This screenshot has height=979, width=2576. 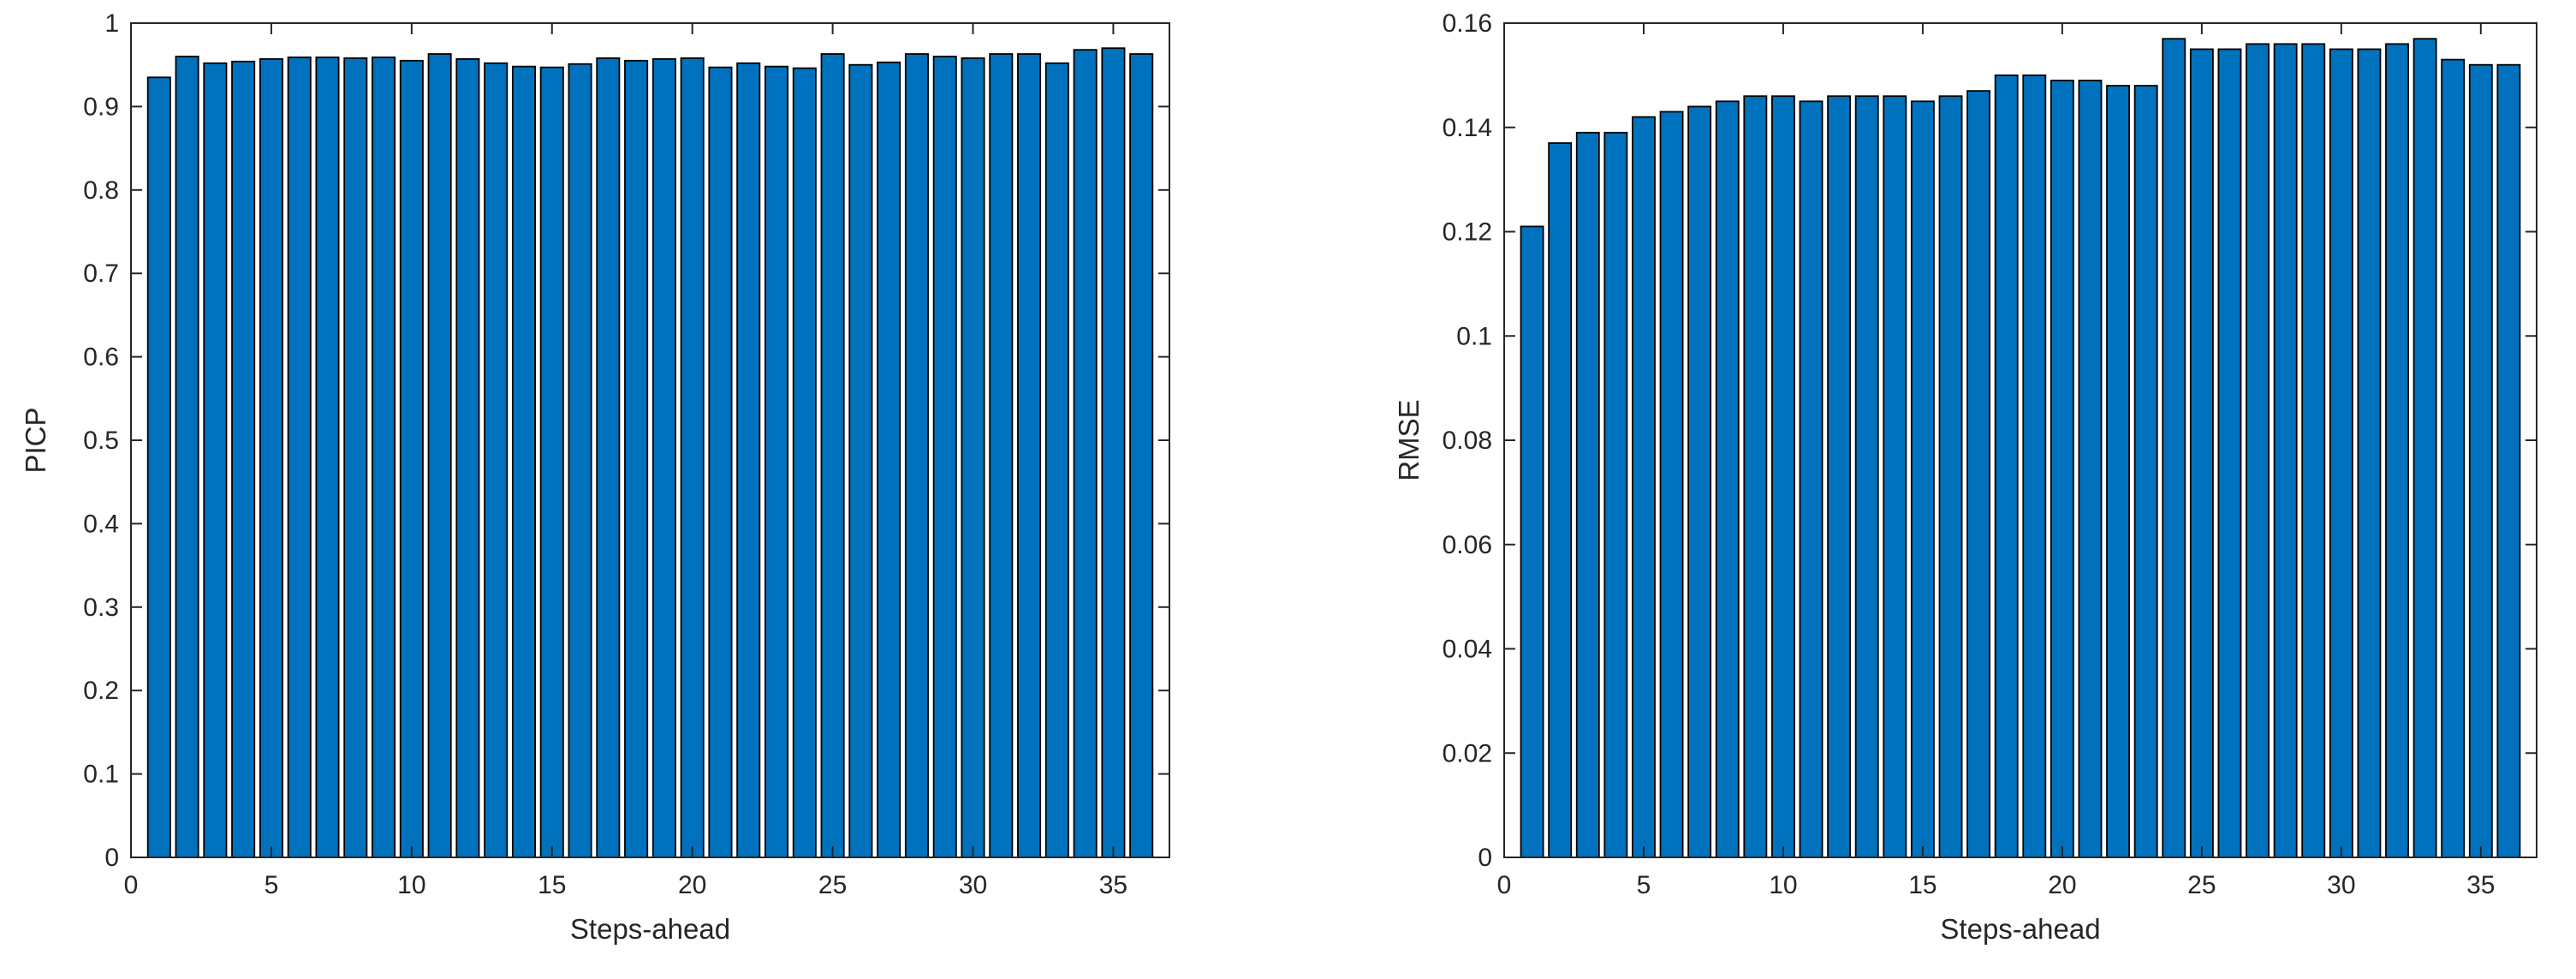 What do you see at coordinates (1504, 885) in the screenshot?
I see `x-tick-label: 0` at bounding box center [1504, 885].